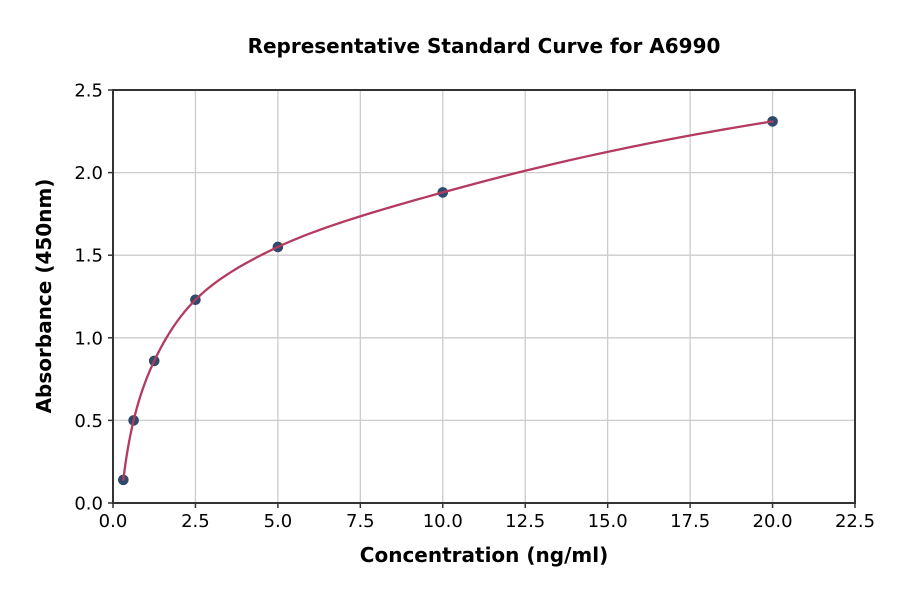  I want to click on x-tick-label: 2.5, so click(195, 521).